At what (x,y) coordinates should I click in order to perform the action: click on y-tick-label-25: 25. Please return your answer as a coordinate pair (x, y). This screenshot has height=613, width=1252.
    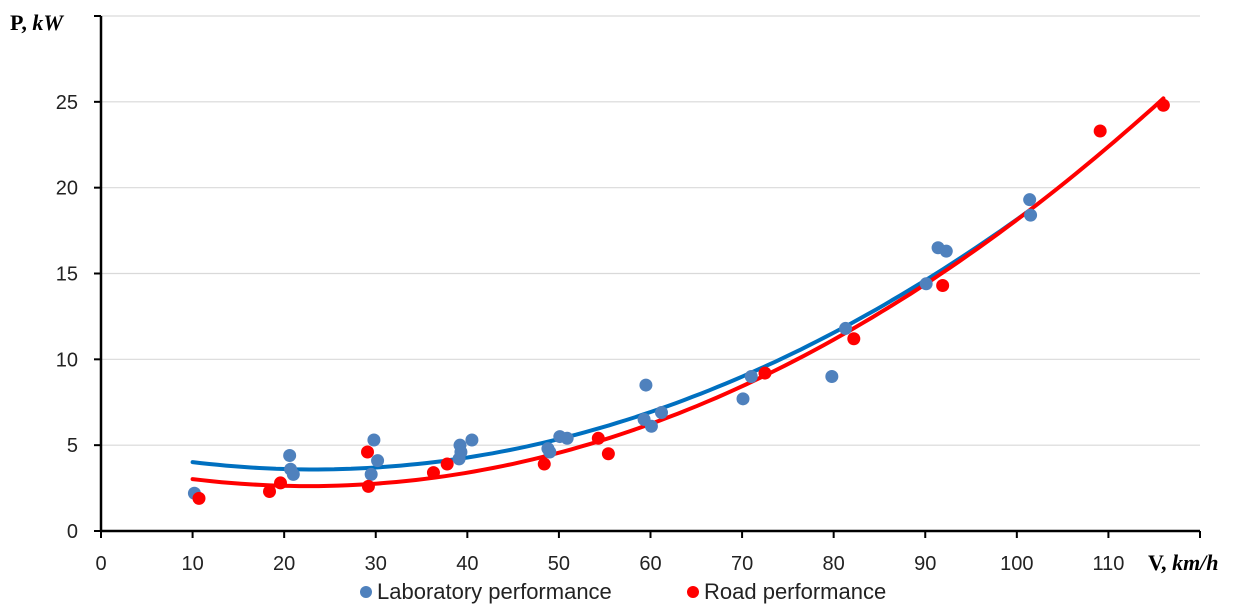
    Looking at the image, I should click on (67, 103).